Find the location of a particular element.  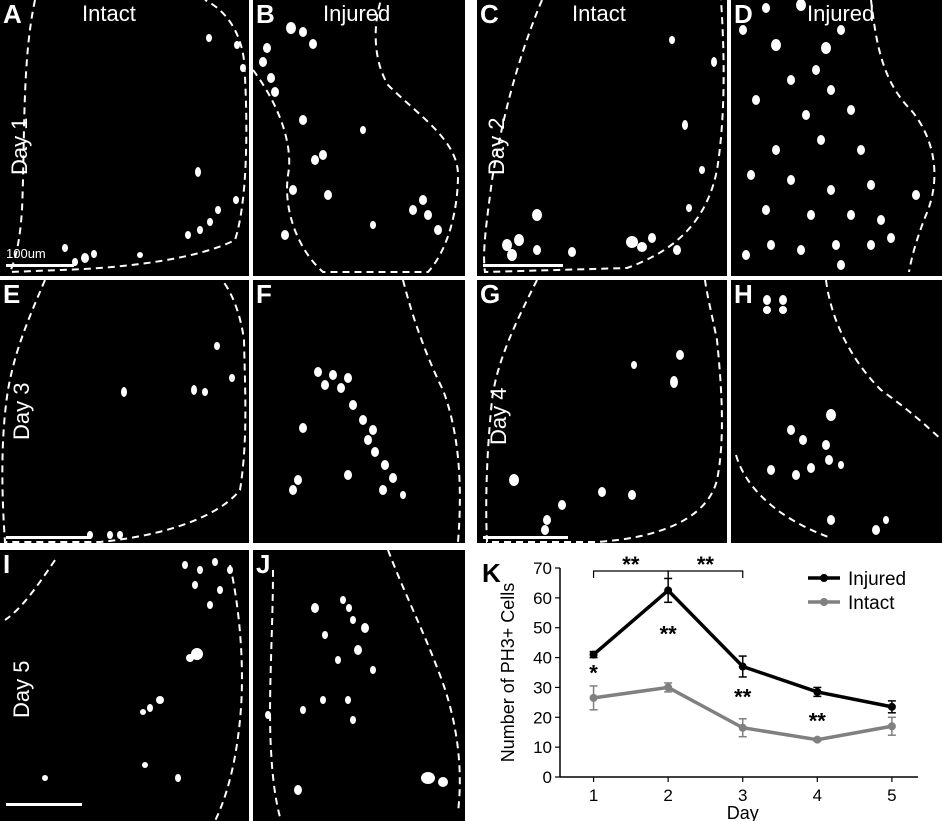

x-tick-label: 3 is located at coordinates (742, 795).